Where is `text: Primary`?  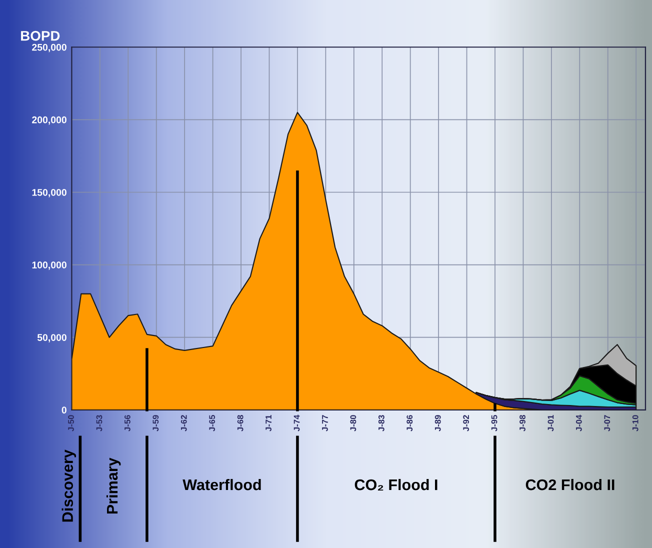
text: Primary is located at coordinates (113, 486).